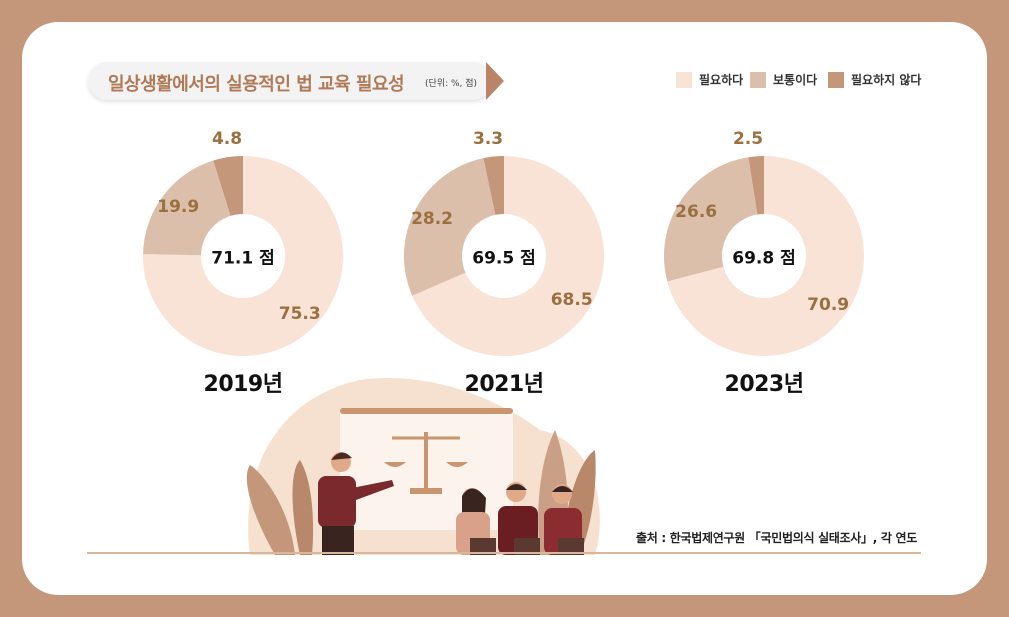 This screenshot has height=617, width=1009. I want to click on data-label: 75.3, so click(299, 313).